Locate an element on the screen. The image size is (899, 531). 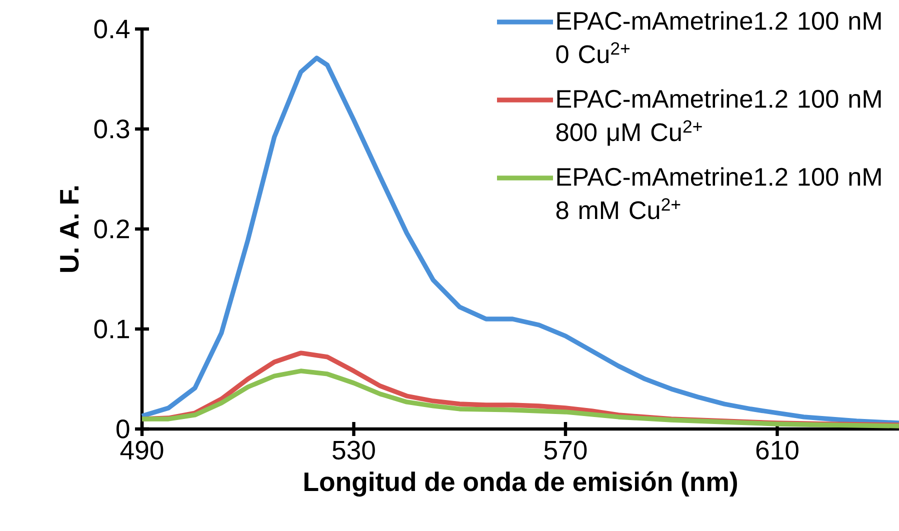
x-tick-label: 530 is located at coordinates (353, 450).